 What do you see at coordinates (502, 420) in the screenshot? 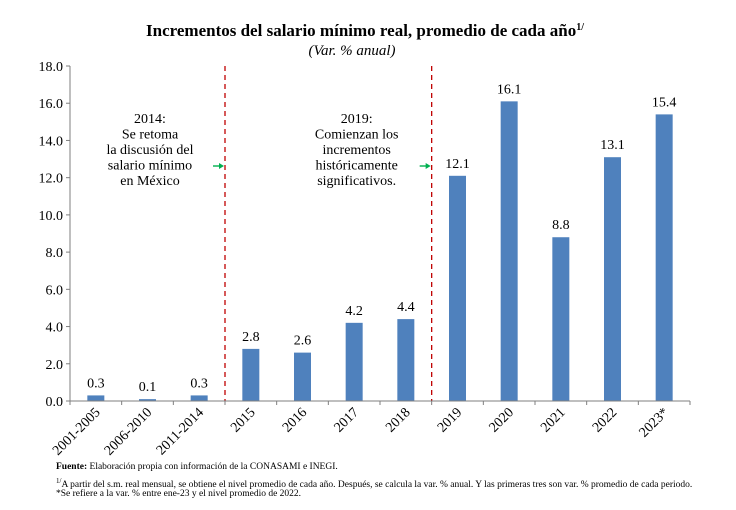
I see `x-tick-label: 2020` at bounding box center [502, 420].